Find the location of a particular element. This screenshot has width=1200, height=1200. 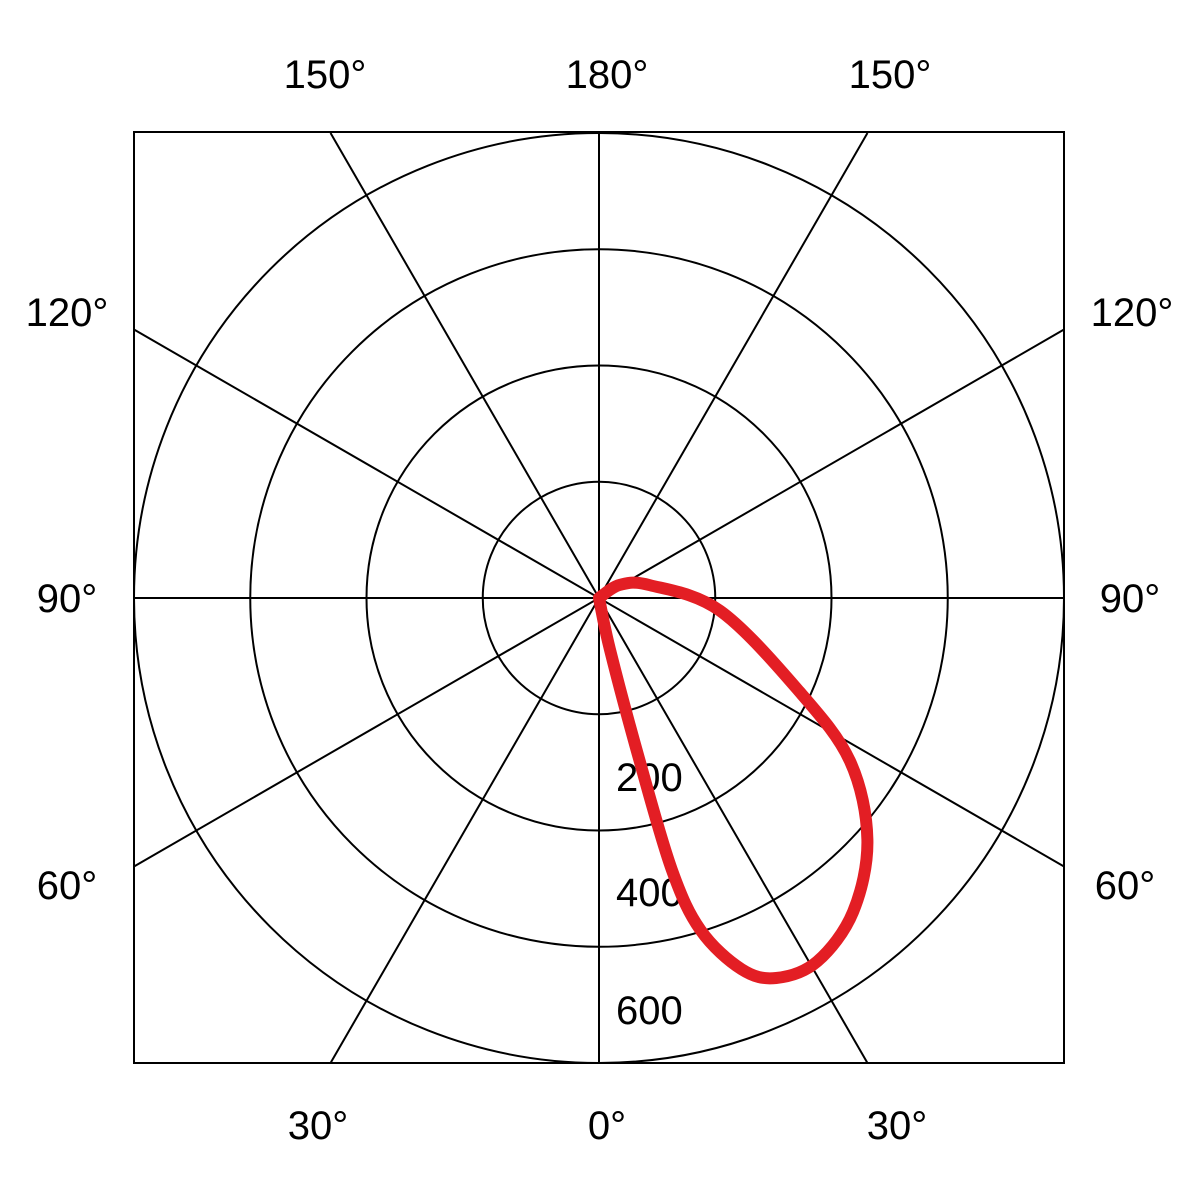

angle-label-right-60: 60° is located at coordinates (1125, 886).